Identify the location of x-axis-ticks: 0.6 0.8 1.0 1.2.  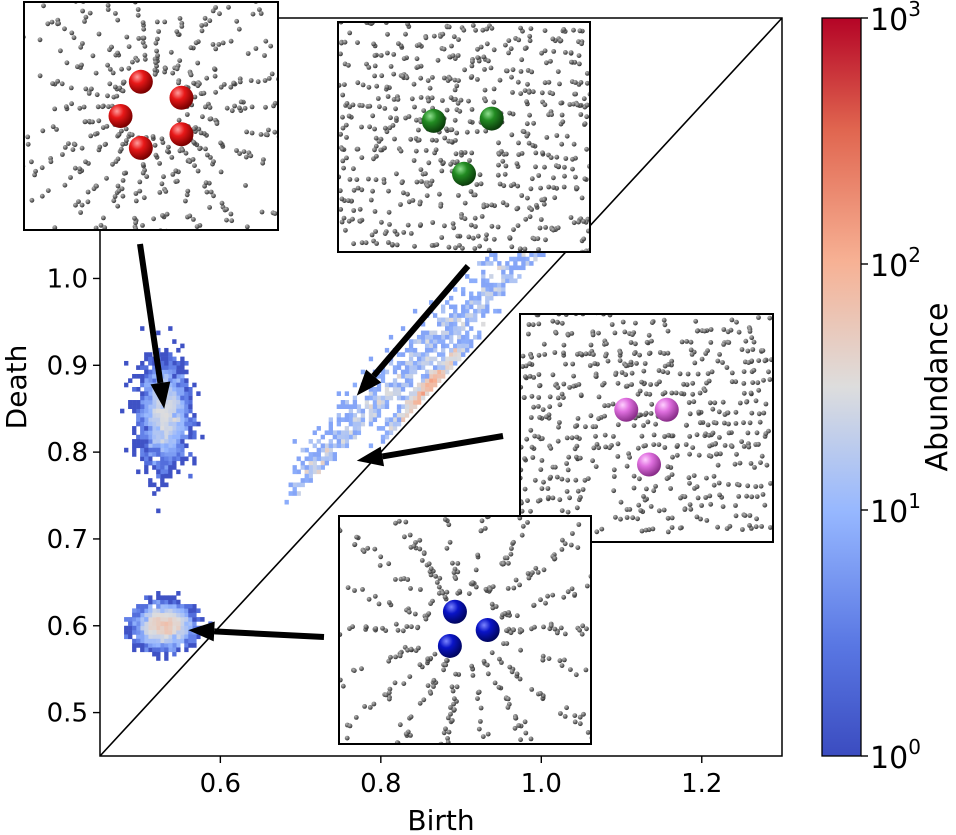
(461, 777).